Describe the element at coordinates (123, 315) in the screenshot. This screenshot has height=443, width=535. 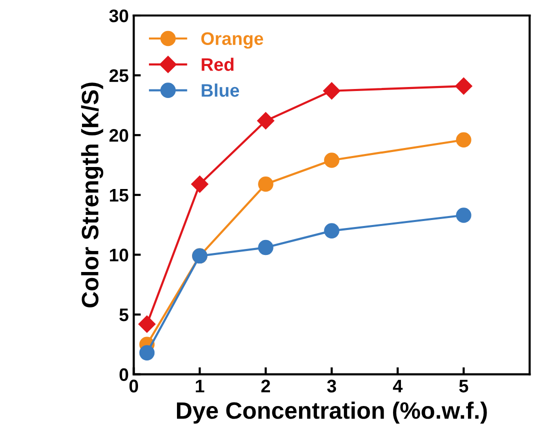
I see `y-tick-label: 5` at that location.